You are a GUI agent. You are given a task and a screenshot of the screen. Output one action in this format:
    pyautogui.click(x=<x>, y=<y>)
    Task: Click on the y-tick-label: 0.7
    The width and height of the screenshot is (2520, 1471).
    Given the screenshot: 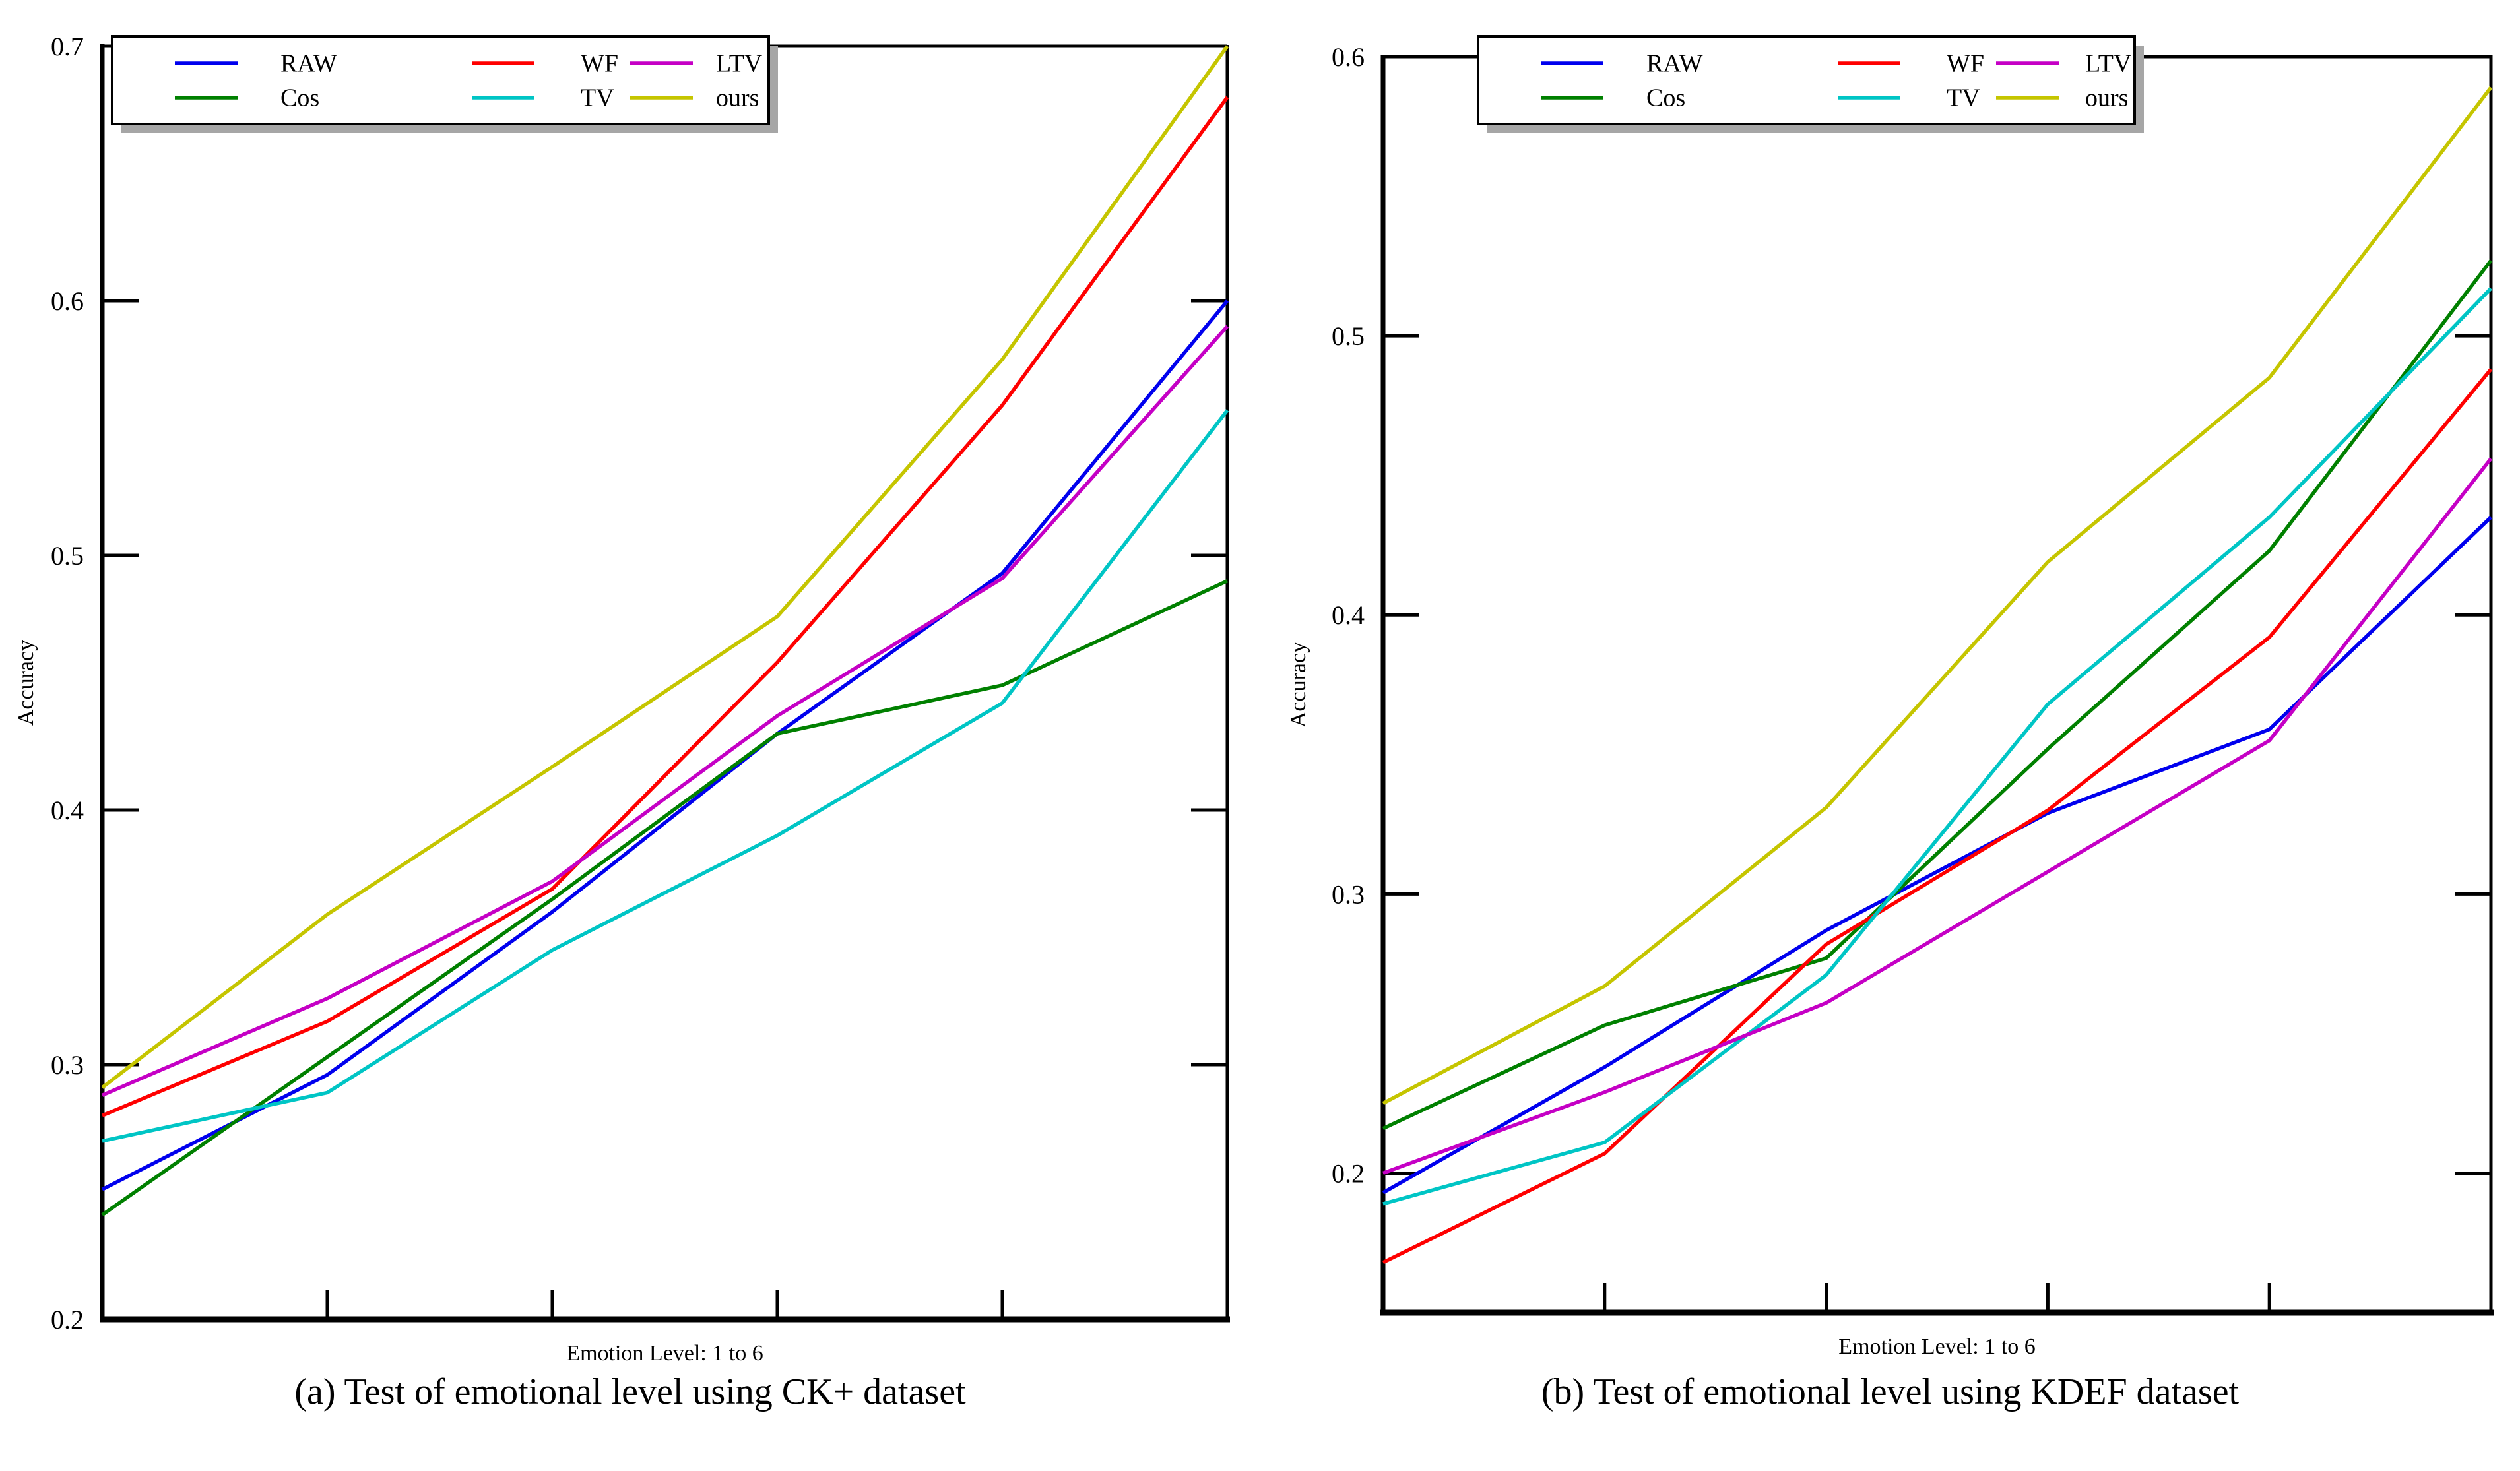 What is the action you would take?
    pyautogui.click(x=67, y=46)
    